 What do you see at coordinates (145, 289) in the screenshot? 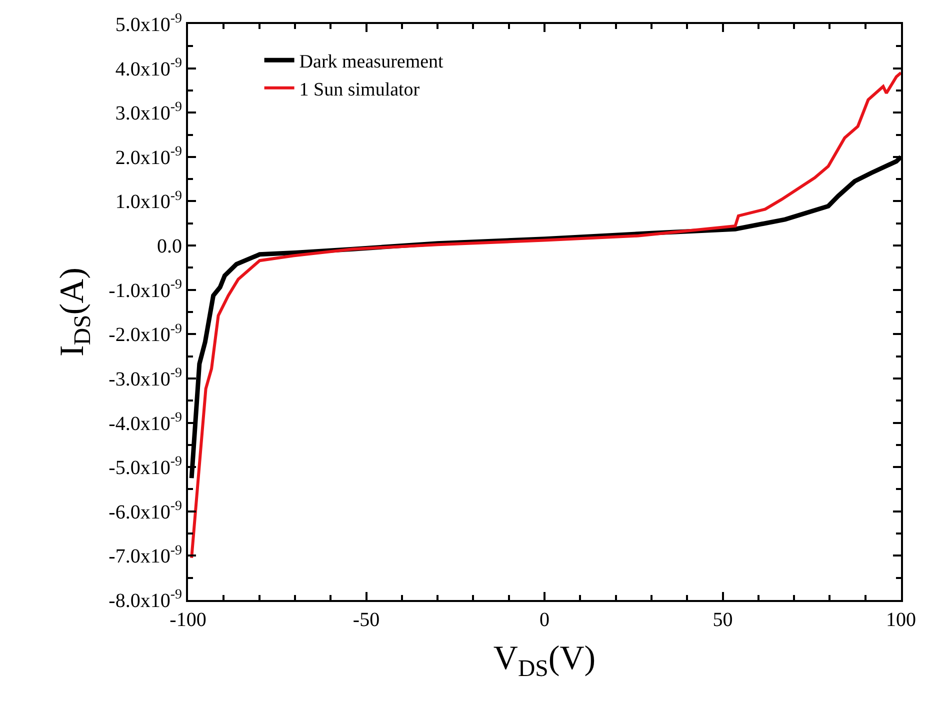
I see `y-tick-label: -1.0x10$^{-9}$` at bounding box center [145, 289].